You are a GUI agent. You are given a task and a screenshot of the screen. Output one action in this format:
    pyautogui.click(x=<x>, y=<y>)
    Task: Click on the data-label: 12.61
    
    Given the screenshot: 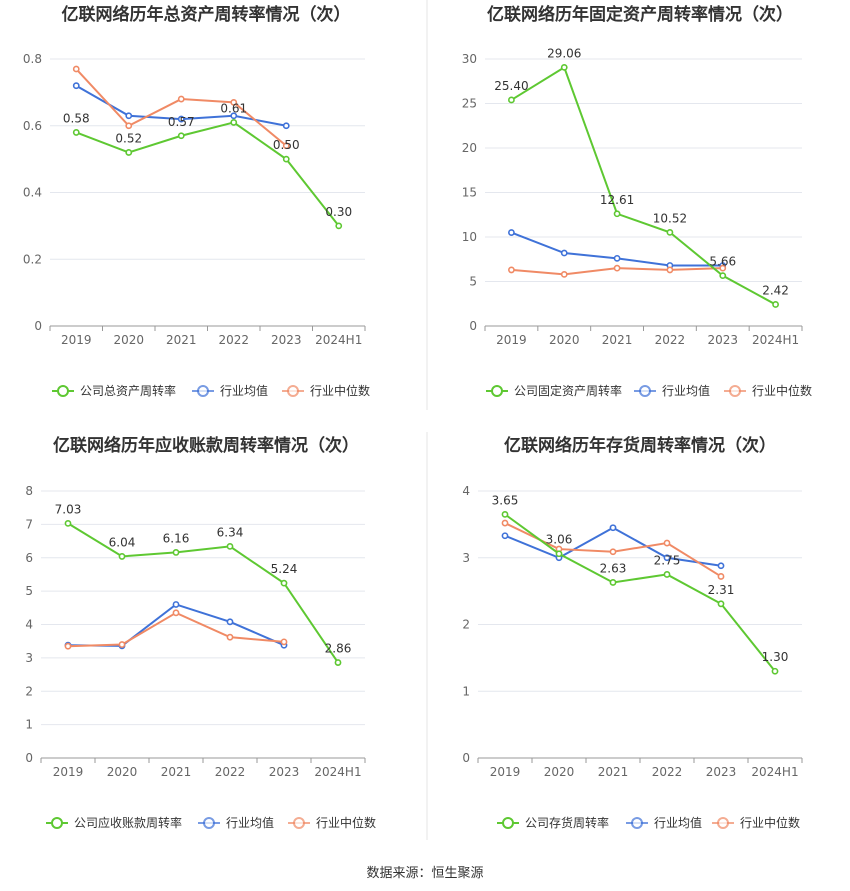 What is the action you would take?
    pyautogui.click(x=617, y=200)
    